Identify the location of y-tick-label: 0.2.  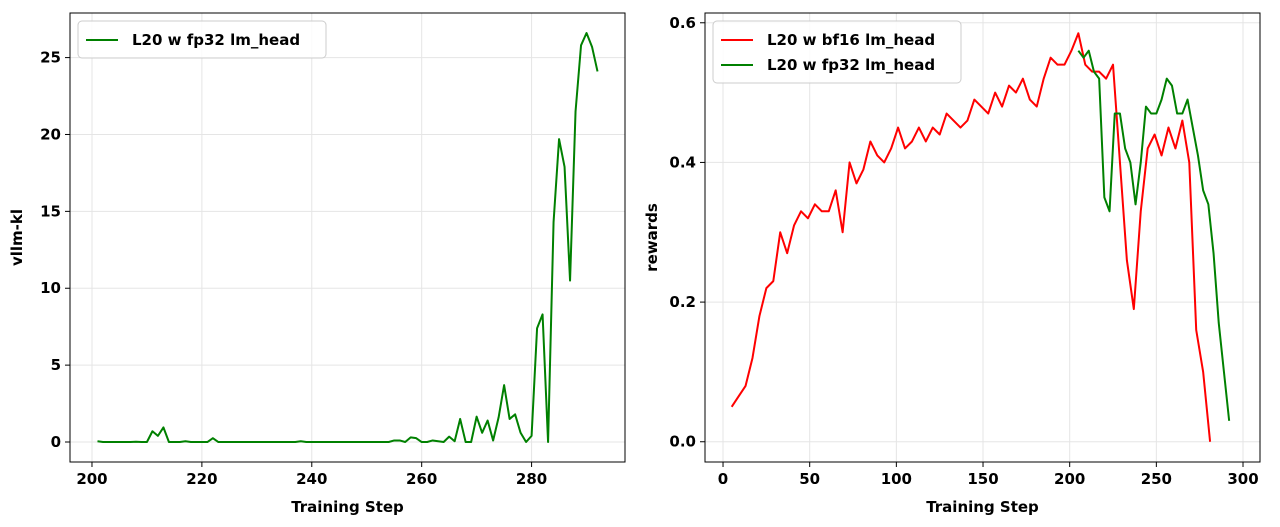
(682, 302).